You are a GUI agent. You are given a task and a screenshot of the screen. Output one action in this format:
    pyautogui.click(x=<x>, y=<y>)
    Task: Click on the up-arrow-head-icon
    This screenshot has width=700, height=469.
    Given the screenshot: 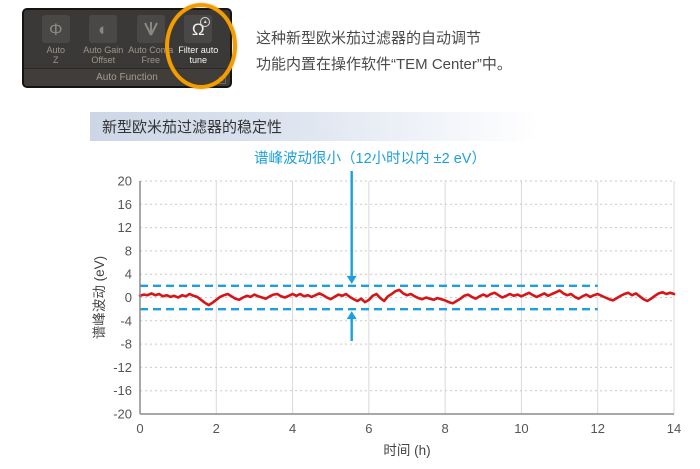 What is the action you would take?
    pyautogui.click(x=351, y=315)
    